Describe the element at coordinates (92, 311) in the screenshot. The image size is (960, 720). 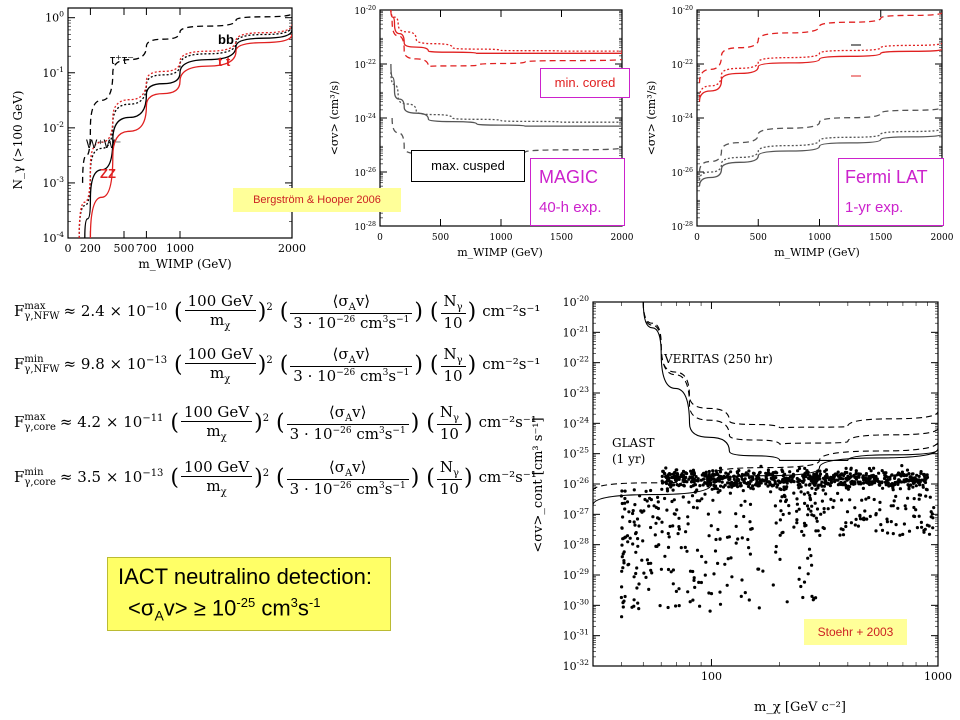
I see `formula-coefficient: 2.4` at that location.